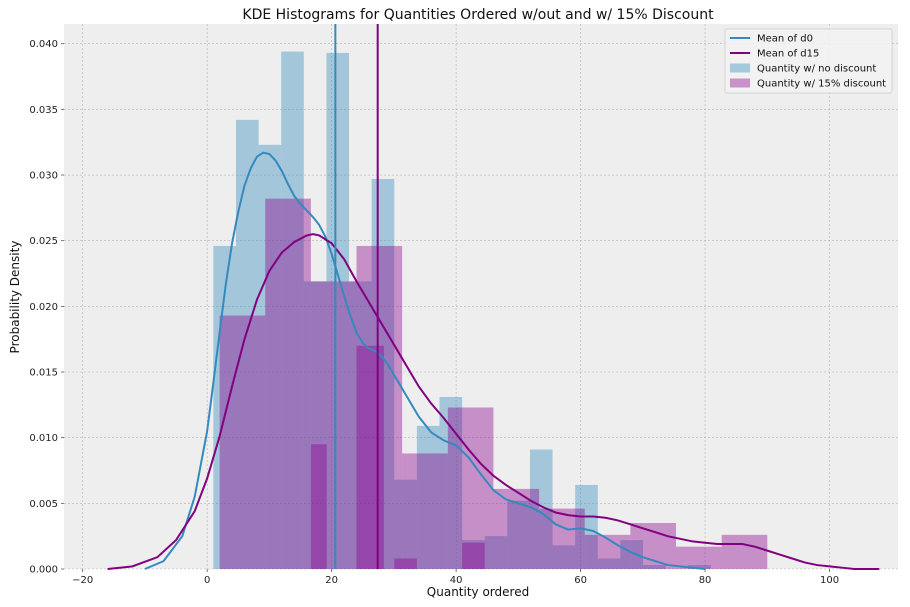 This screenshot has height=607, width=910. Describe the element at coordinates (829, 580) in the screenshot. I see `x-tick-label: 100` at that location.